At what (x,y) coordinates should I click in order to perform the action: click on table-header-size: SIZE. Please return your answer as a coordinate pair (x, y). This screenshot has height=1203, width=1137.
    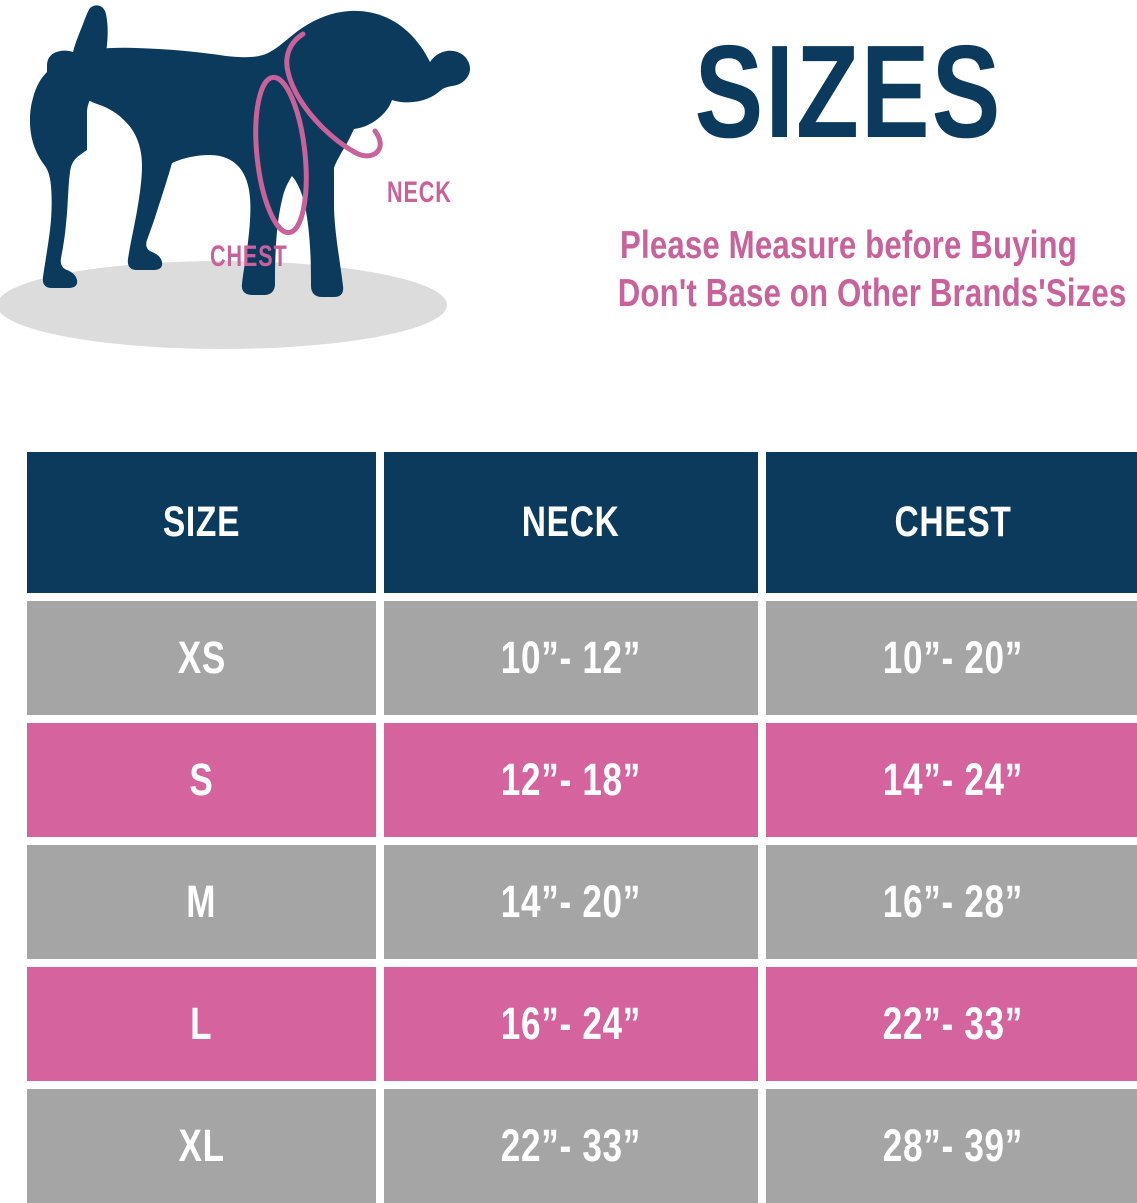
    Looking at the image, I should click on (201, 522).